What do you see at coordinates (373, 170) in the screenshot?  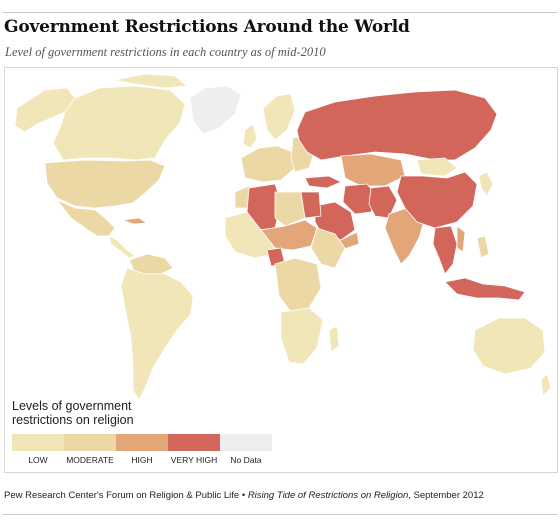 I see `region-central-asia` at bounding box center [373, 170].